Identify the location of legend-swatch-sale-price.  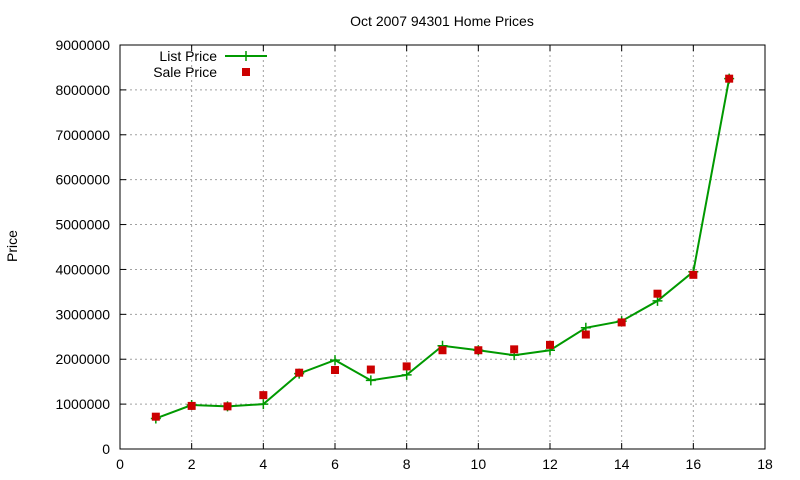
(246, 72).